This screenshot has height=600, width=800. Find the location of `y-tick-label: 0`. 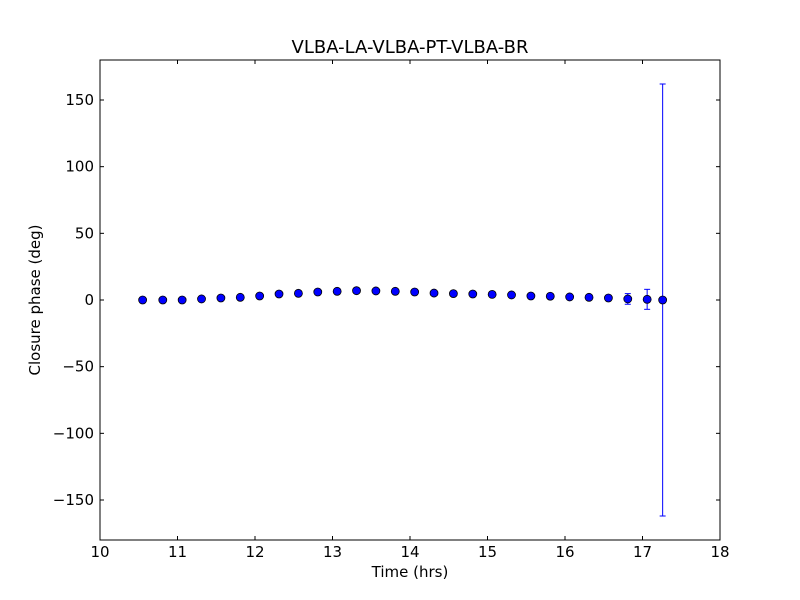

y-tick-label: 0 is located at coordinates (89, 300).